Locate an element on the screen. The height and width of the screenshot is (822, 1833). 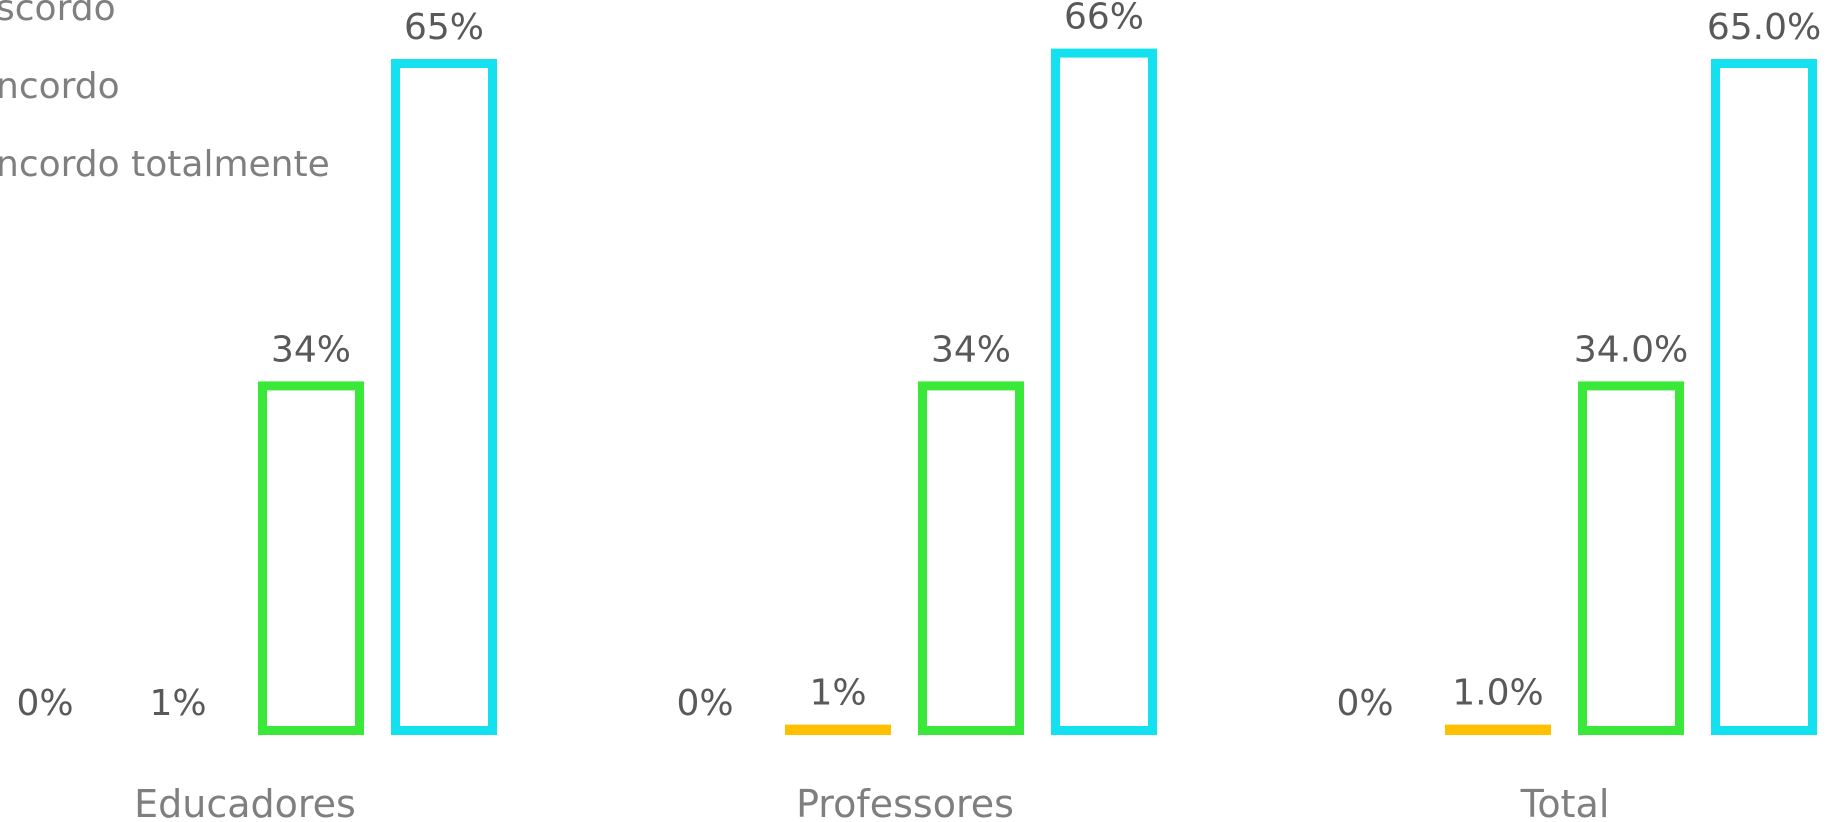
data-label-total-series-1: 0% is located at coordinates (1364, 703).